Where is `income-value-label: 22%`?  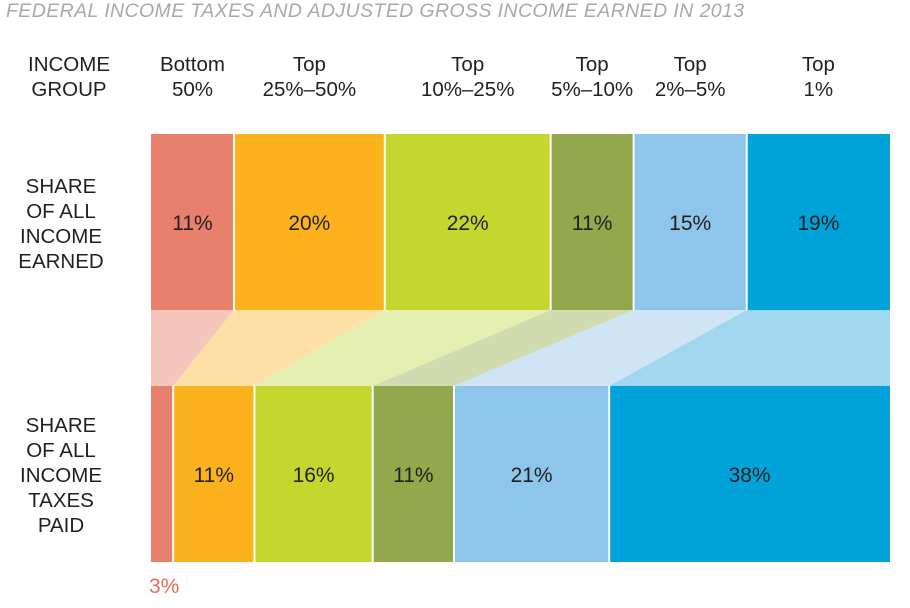 income-value-label: 22% is located at coordinates (468, 223).